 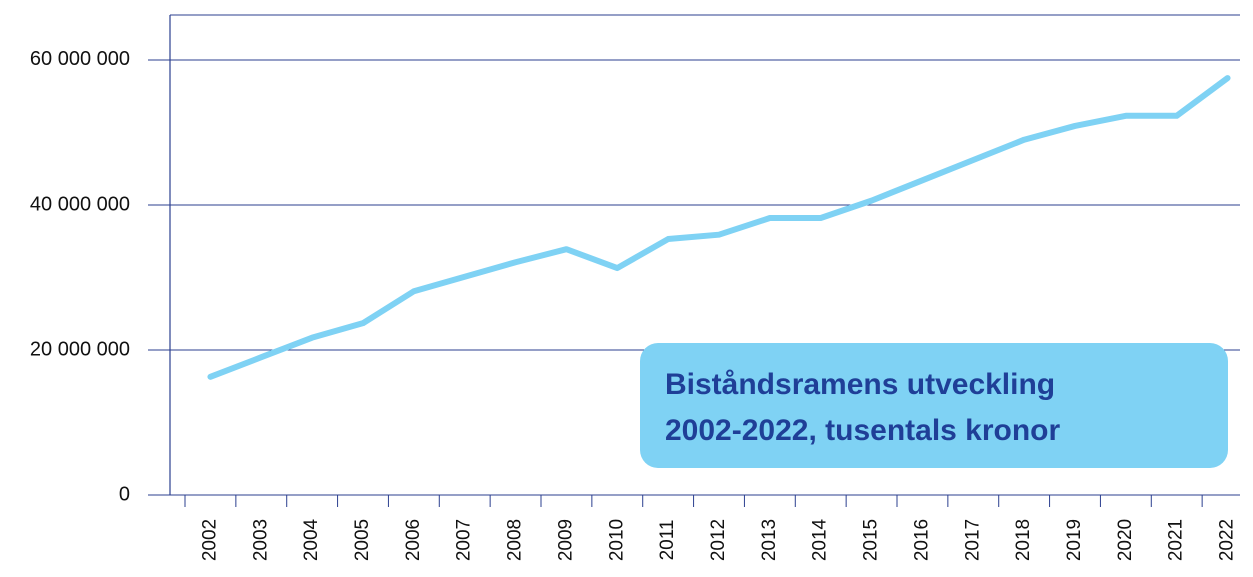 I want to click on x-tick-label: 2018, so click(x=1023, y=540).